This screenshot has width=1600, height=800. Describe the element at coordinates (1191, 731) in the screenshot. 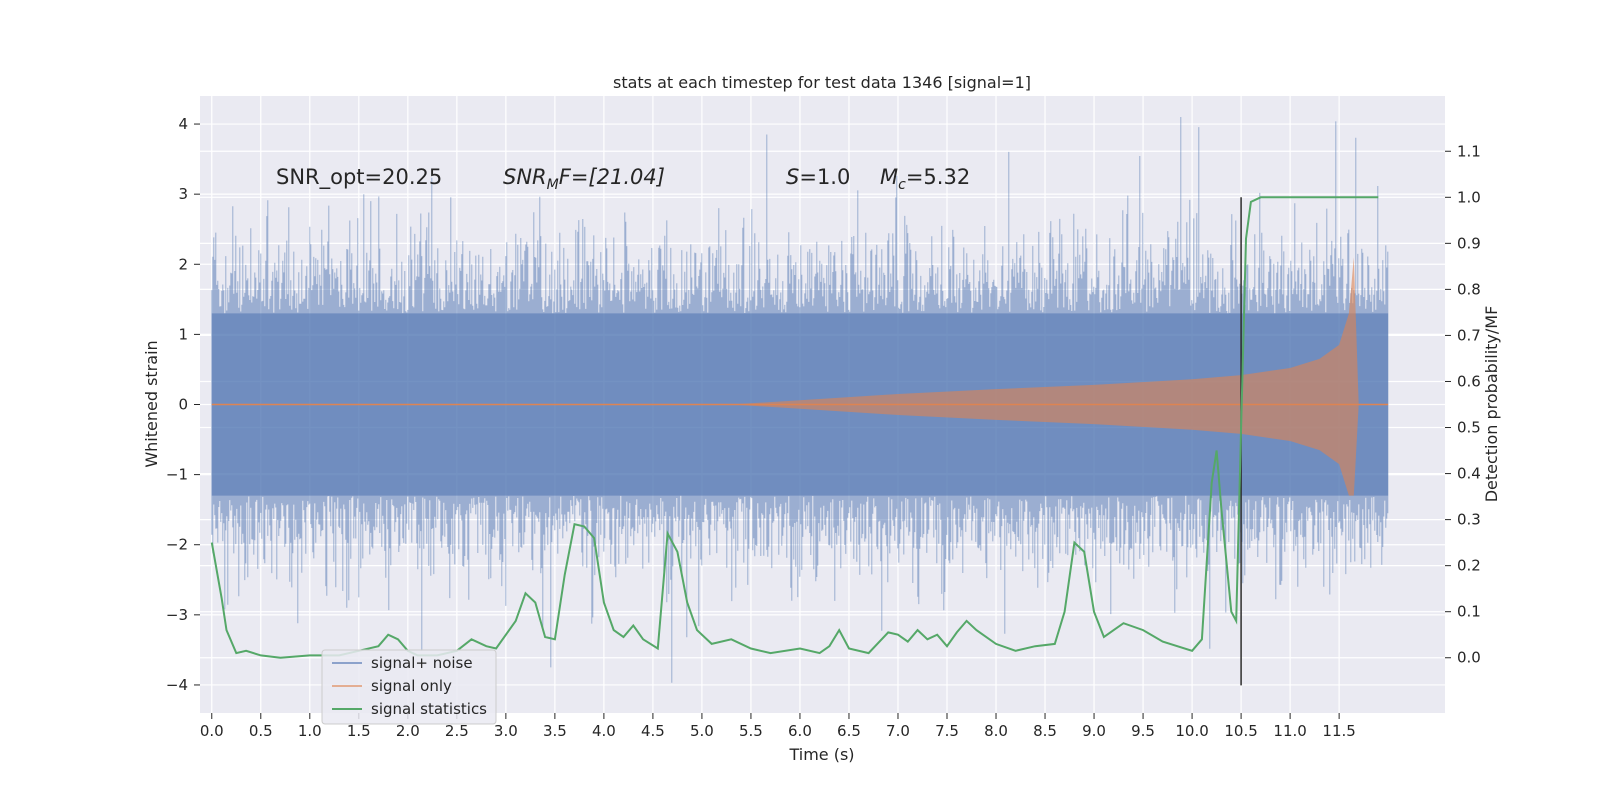

I see `x-tick-label-20: 10.0` at that location.